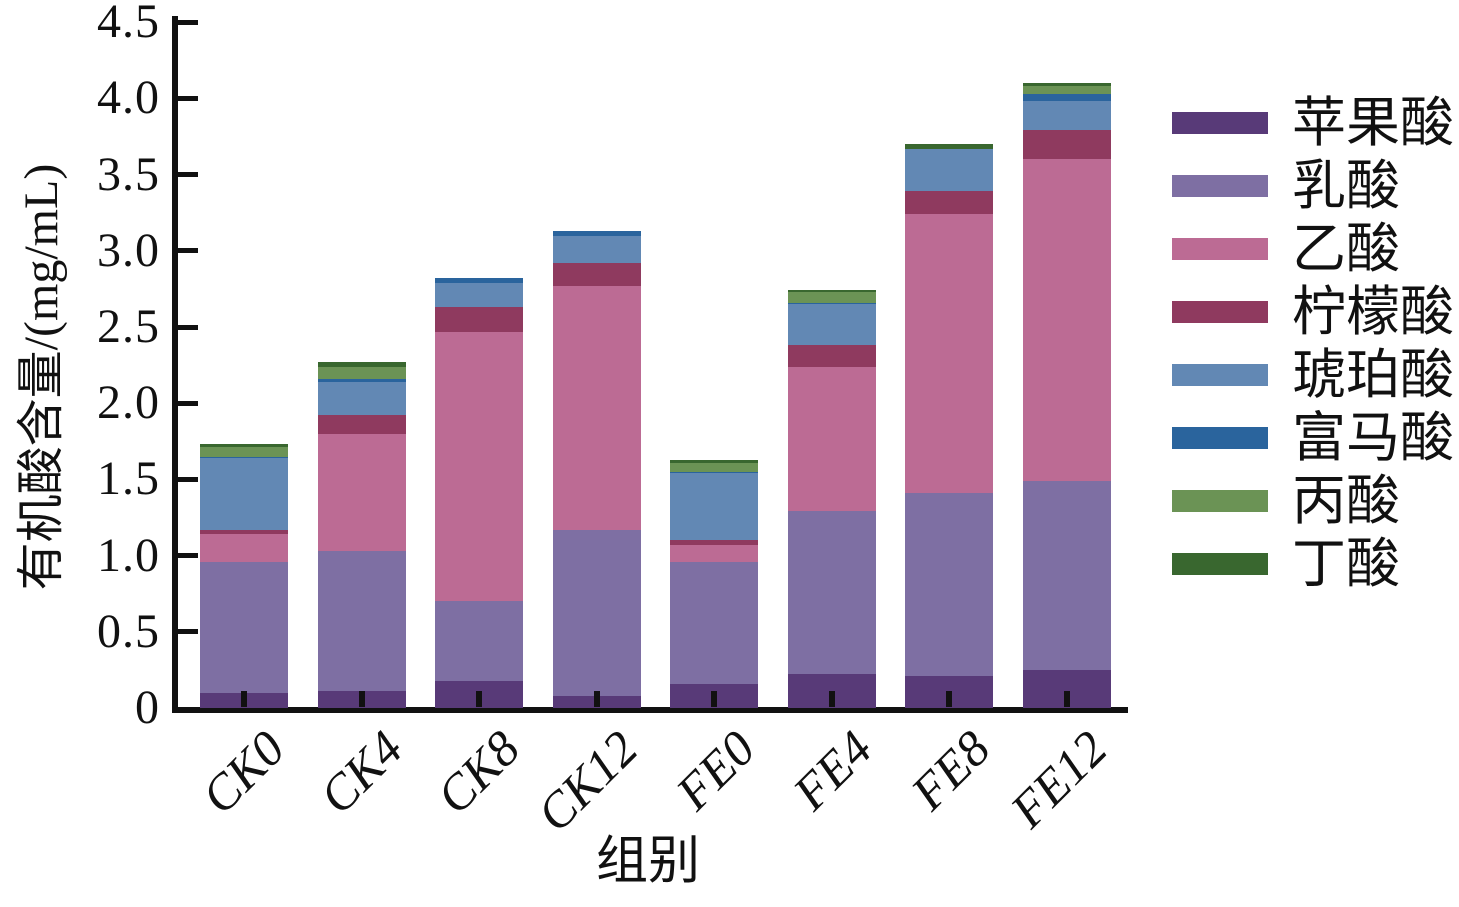 This screenshot has height=907, width=1459. I want to click on legend-label: 琥珀酸, so click(1373, 375).